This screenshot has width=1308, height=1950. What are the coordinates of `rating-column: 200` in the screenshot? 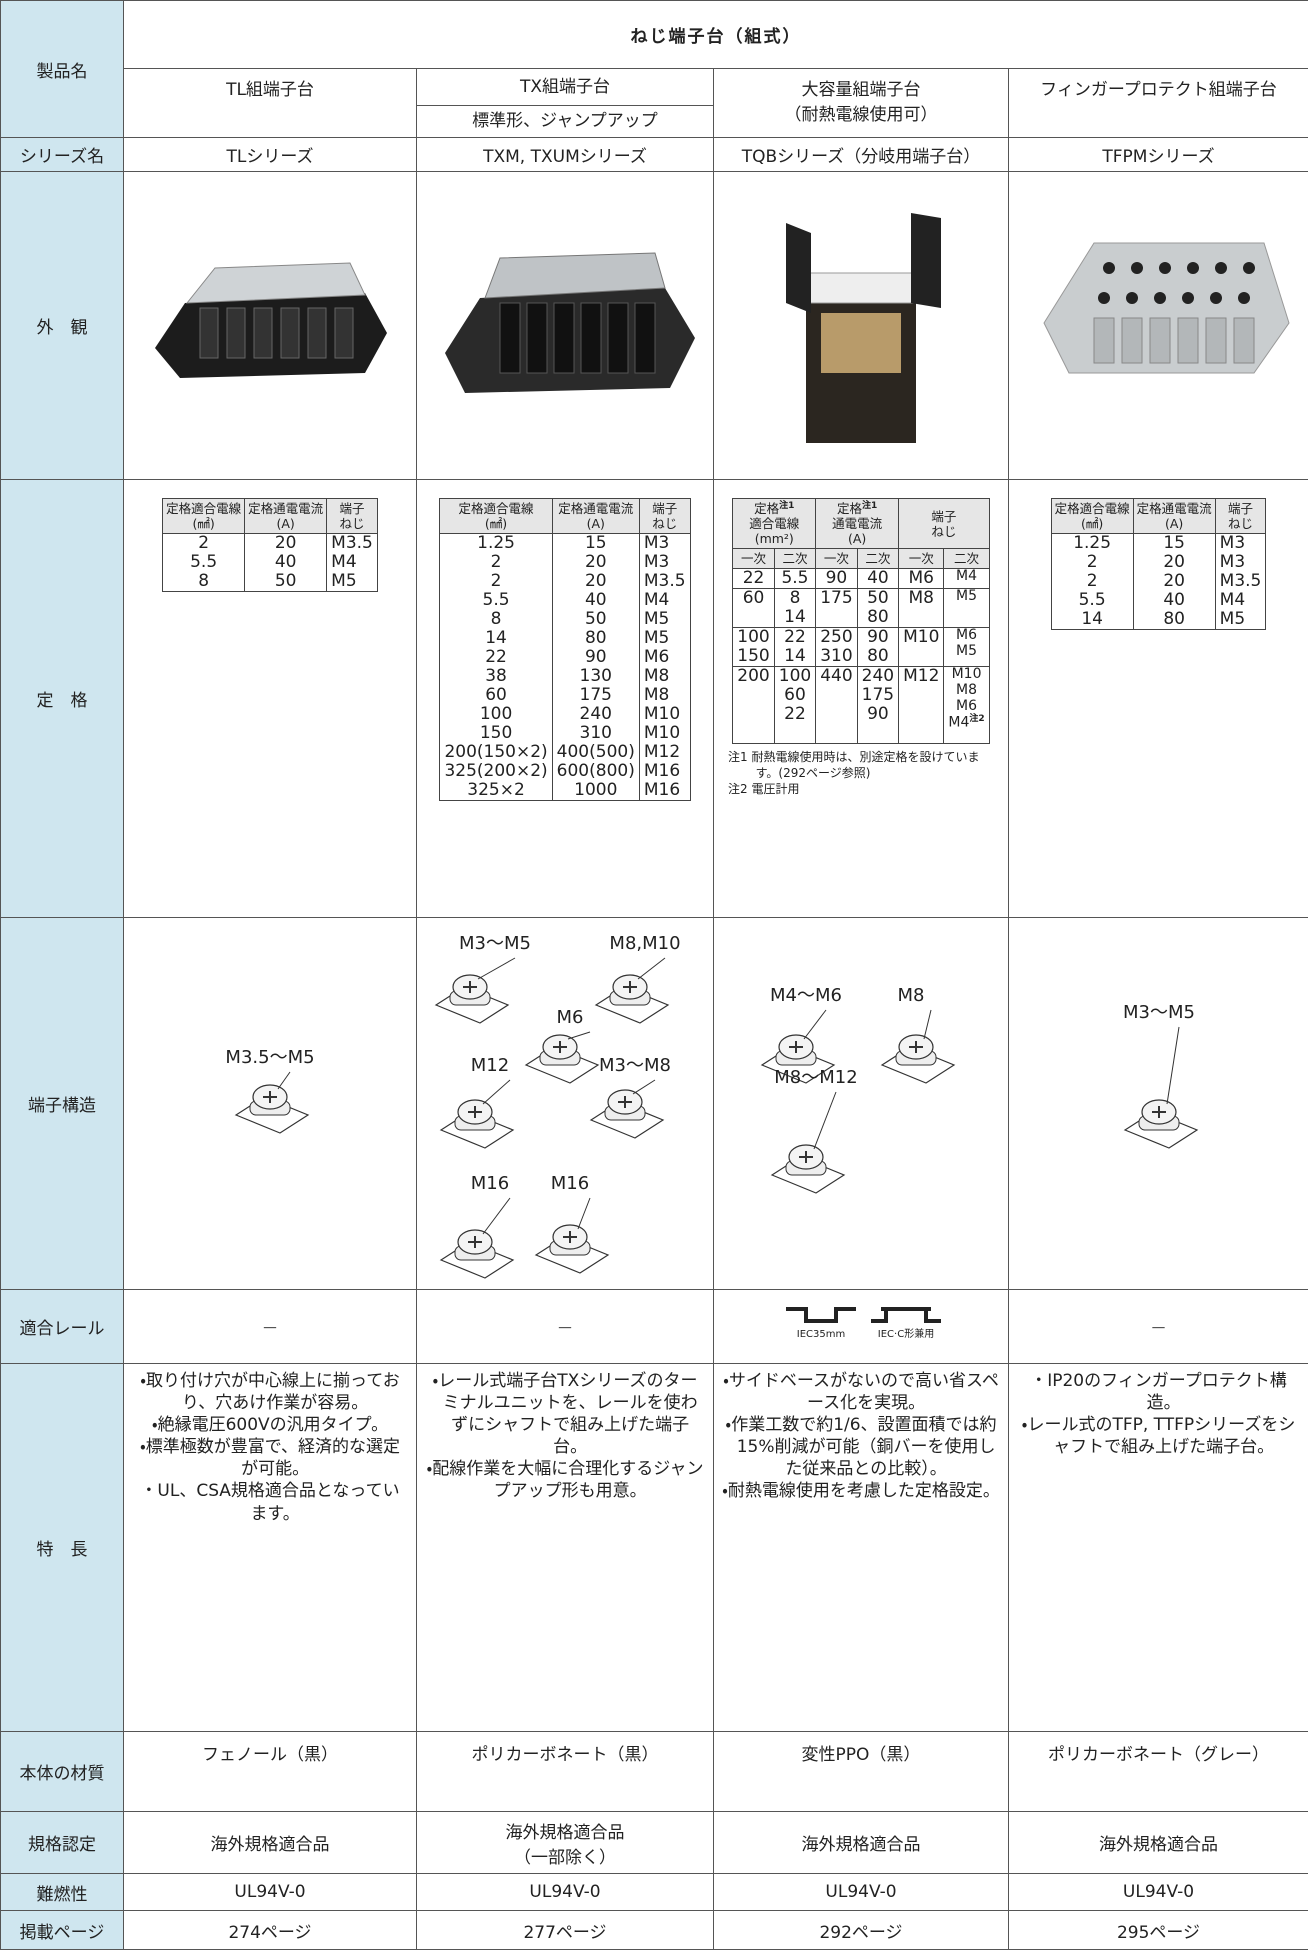 It's located at (753, 705).